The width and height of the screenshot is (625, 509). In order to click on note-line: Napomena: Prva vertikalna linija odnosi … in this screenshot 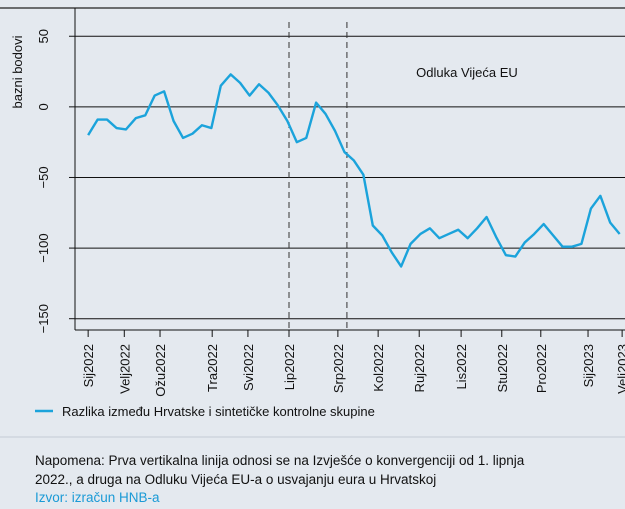, I will do `click(280, 460)`.